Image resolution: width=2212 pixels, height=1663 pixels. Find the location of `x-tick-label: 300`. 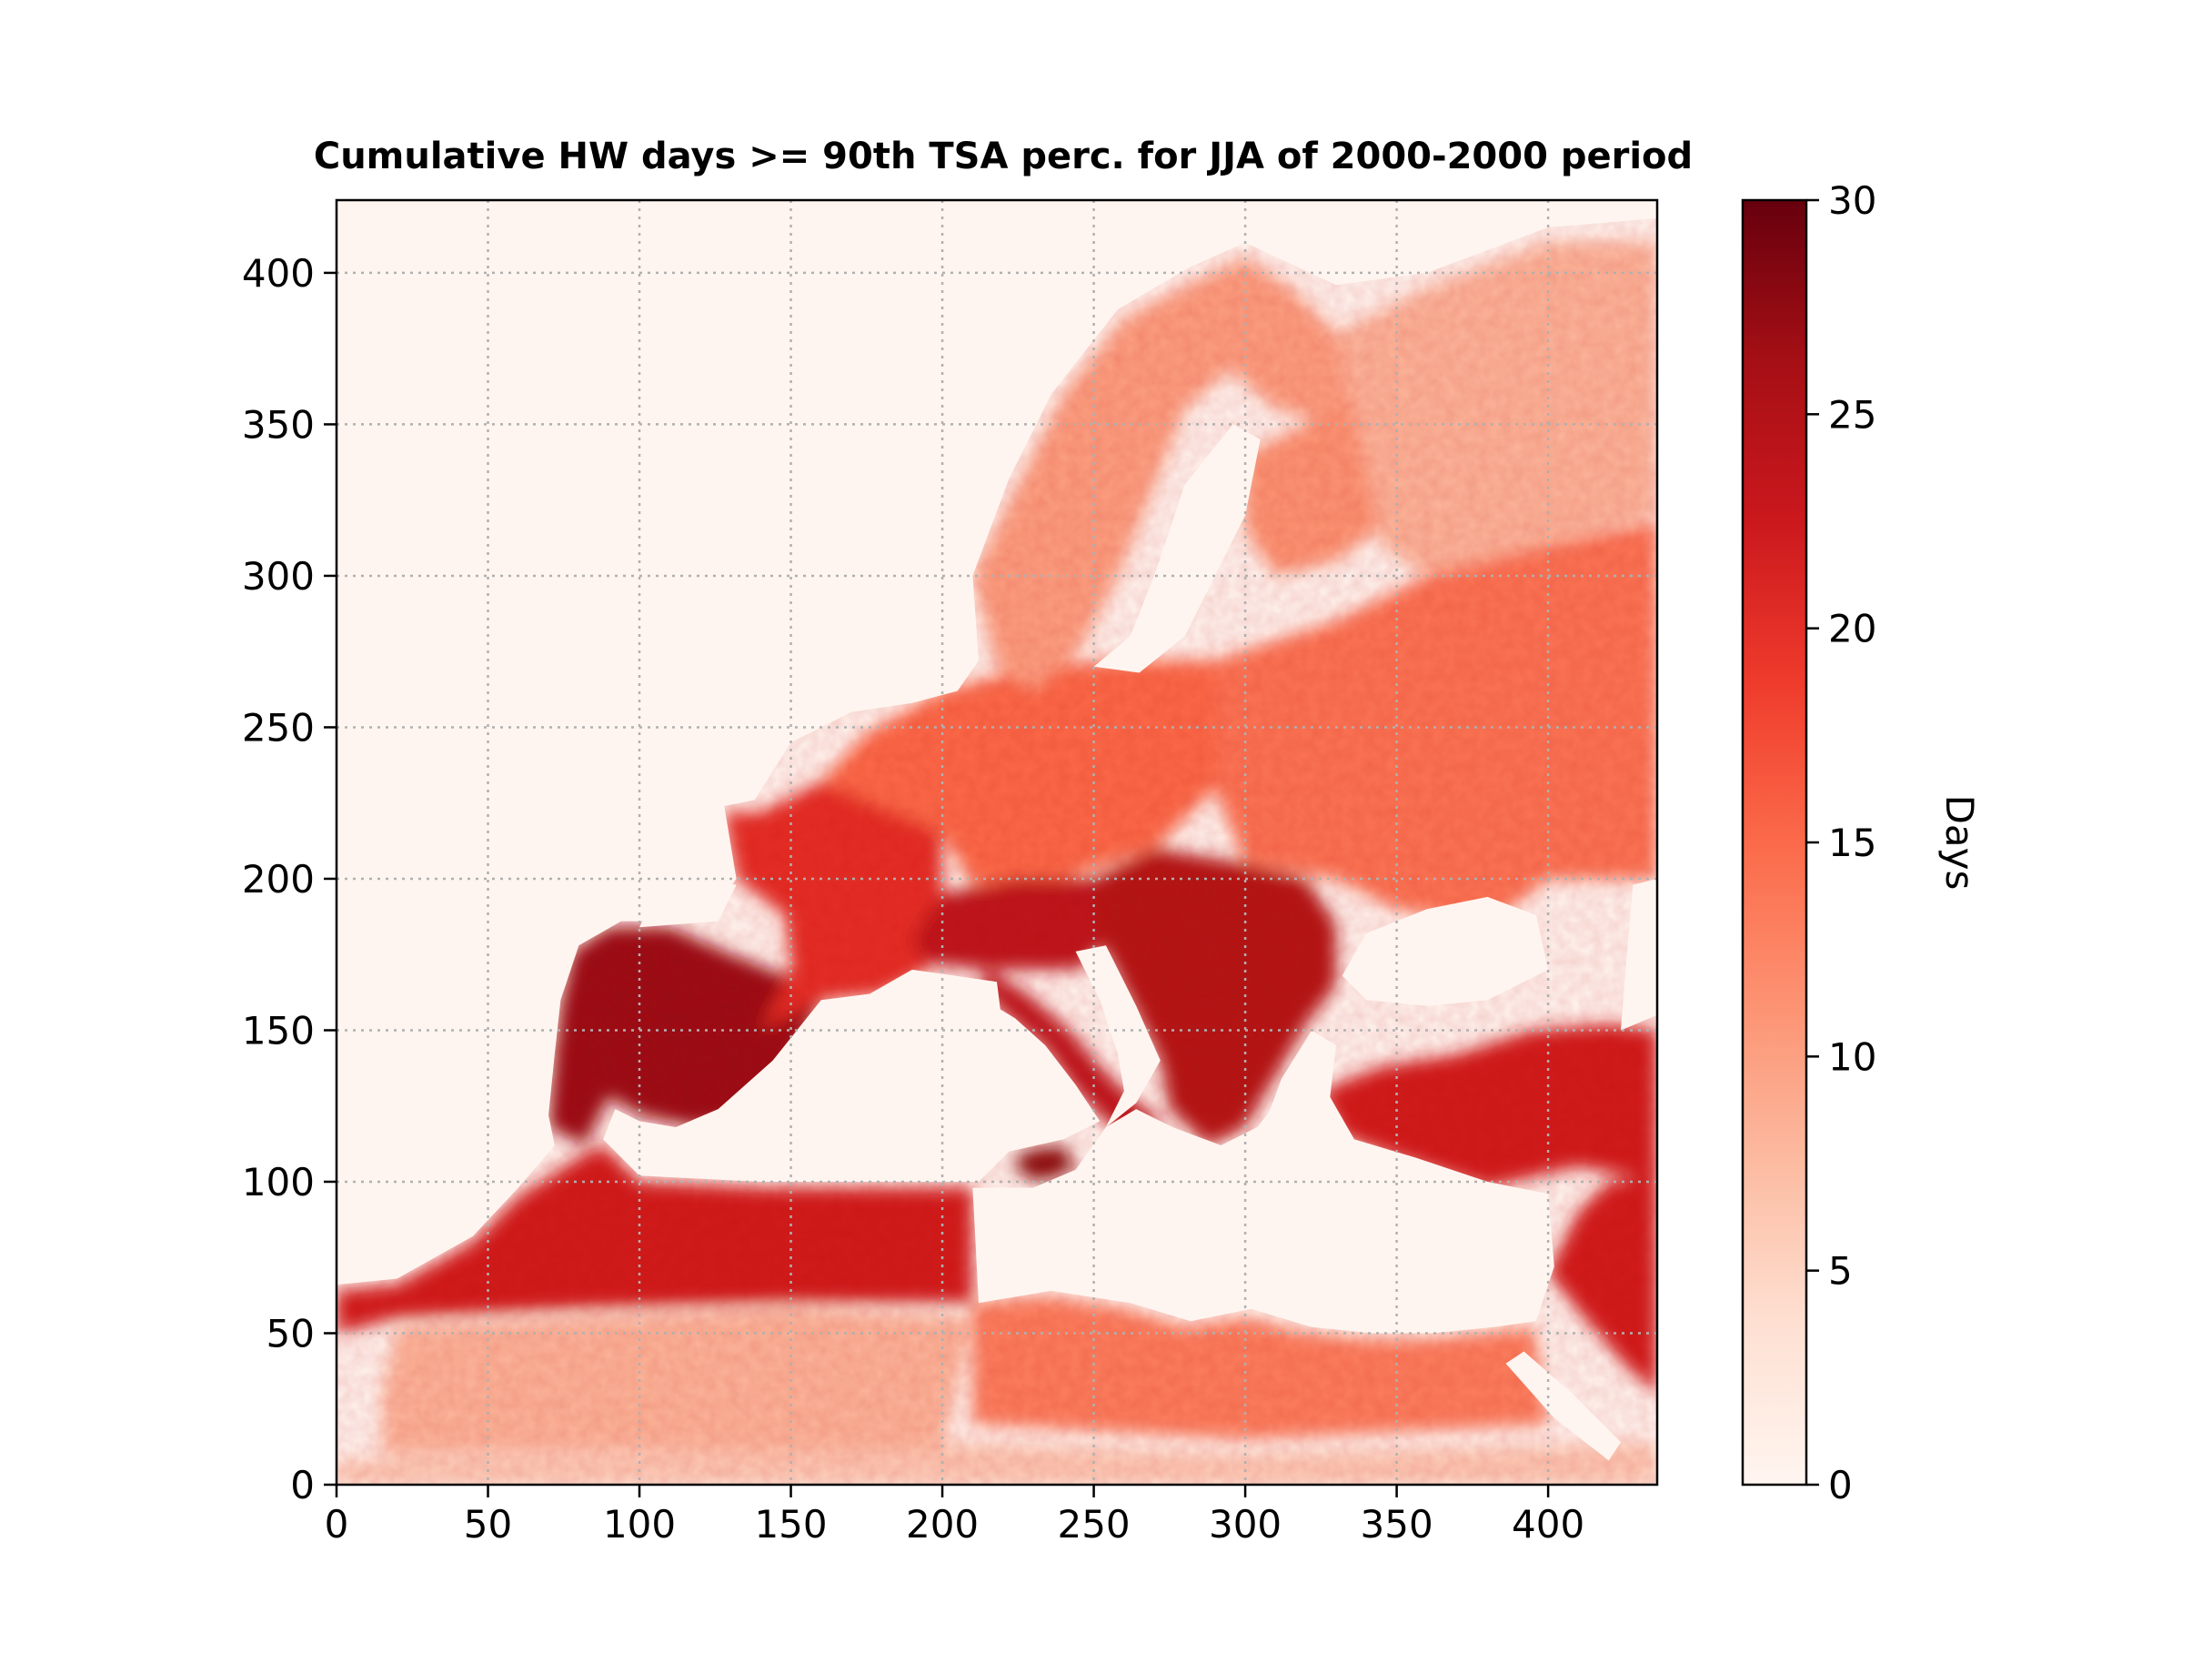

x-tick-label: 300 is located at coordinates (1245, 1524).